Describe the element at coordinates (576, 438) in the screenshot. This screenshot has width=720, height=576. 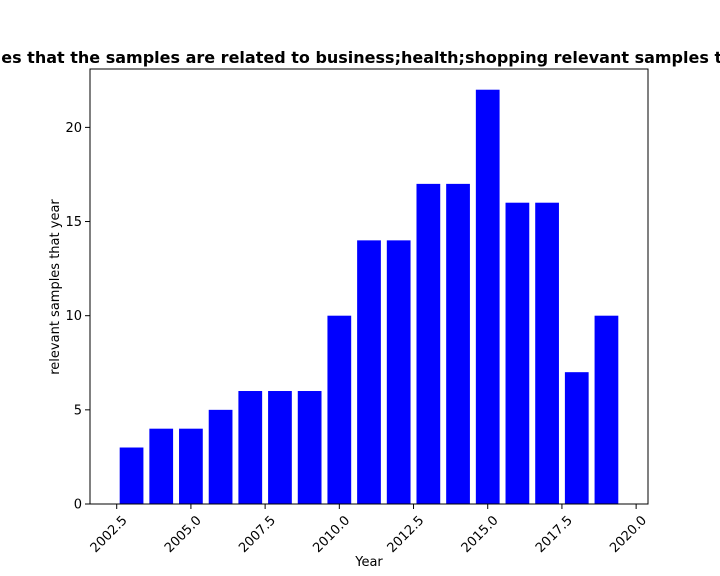
I see `bar-2018` at that location.